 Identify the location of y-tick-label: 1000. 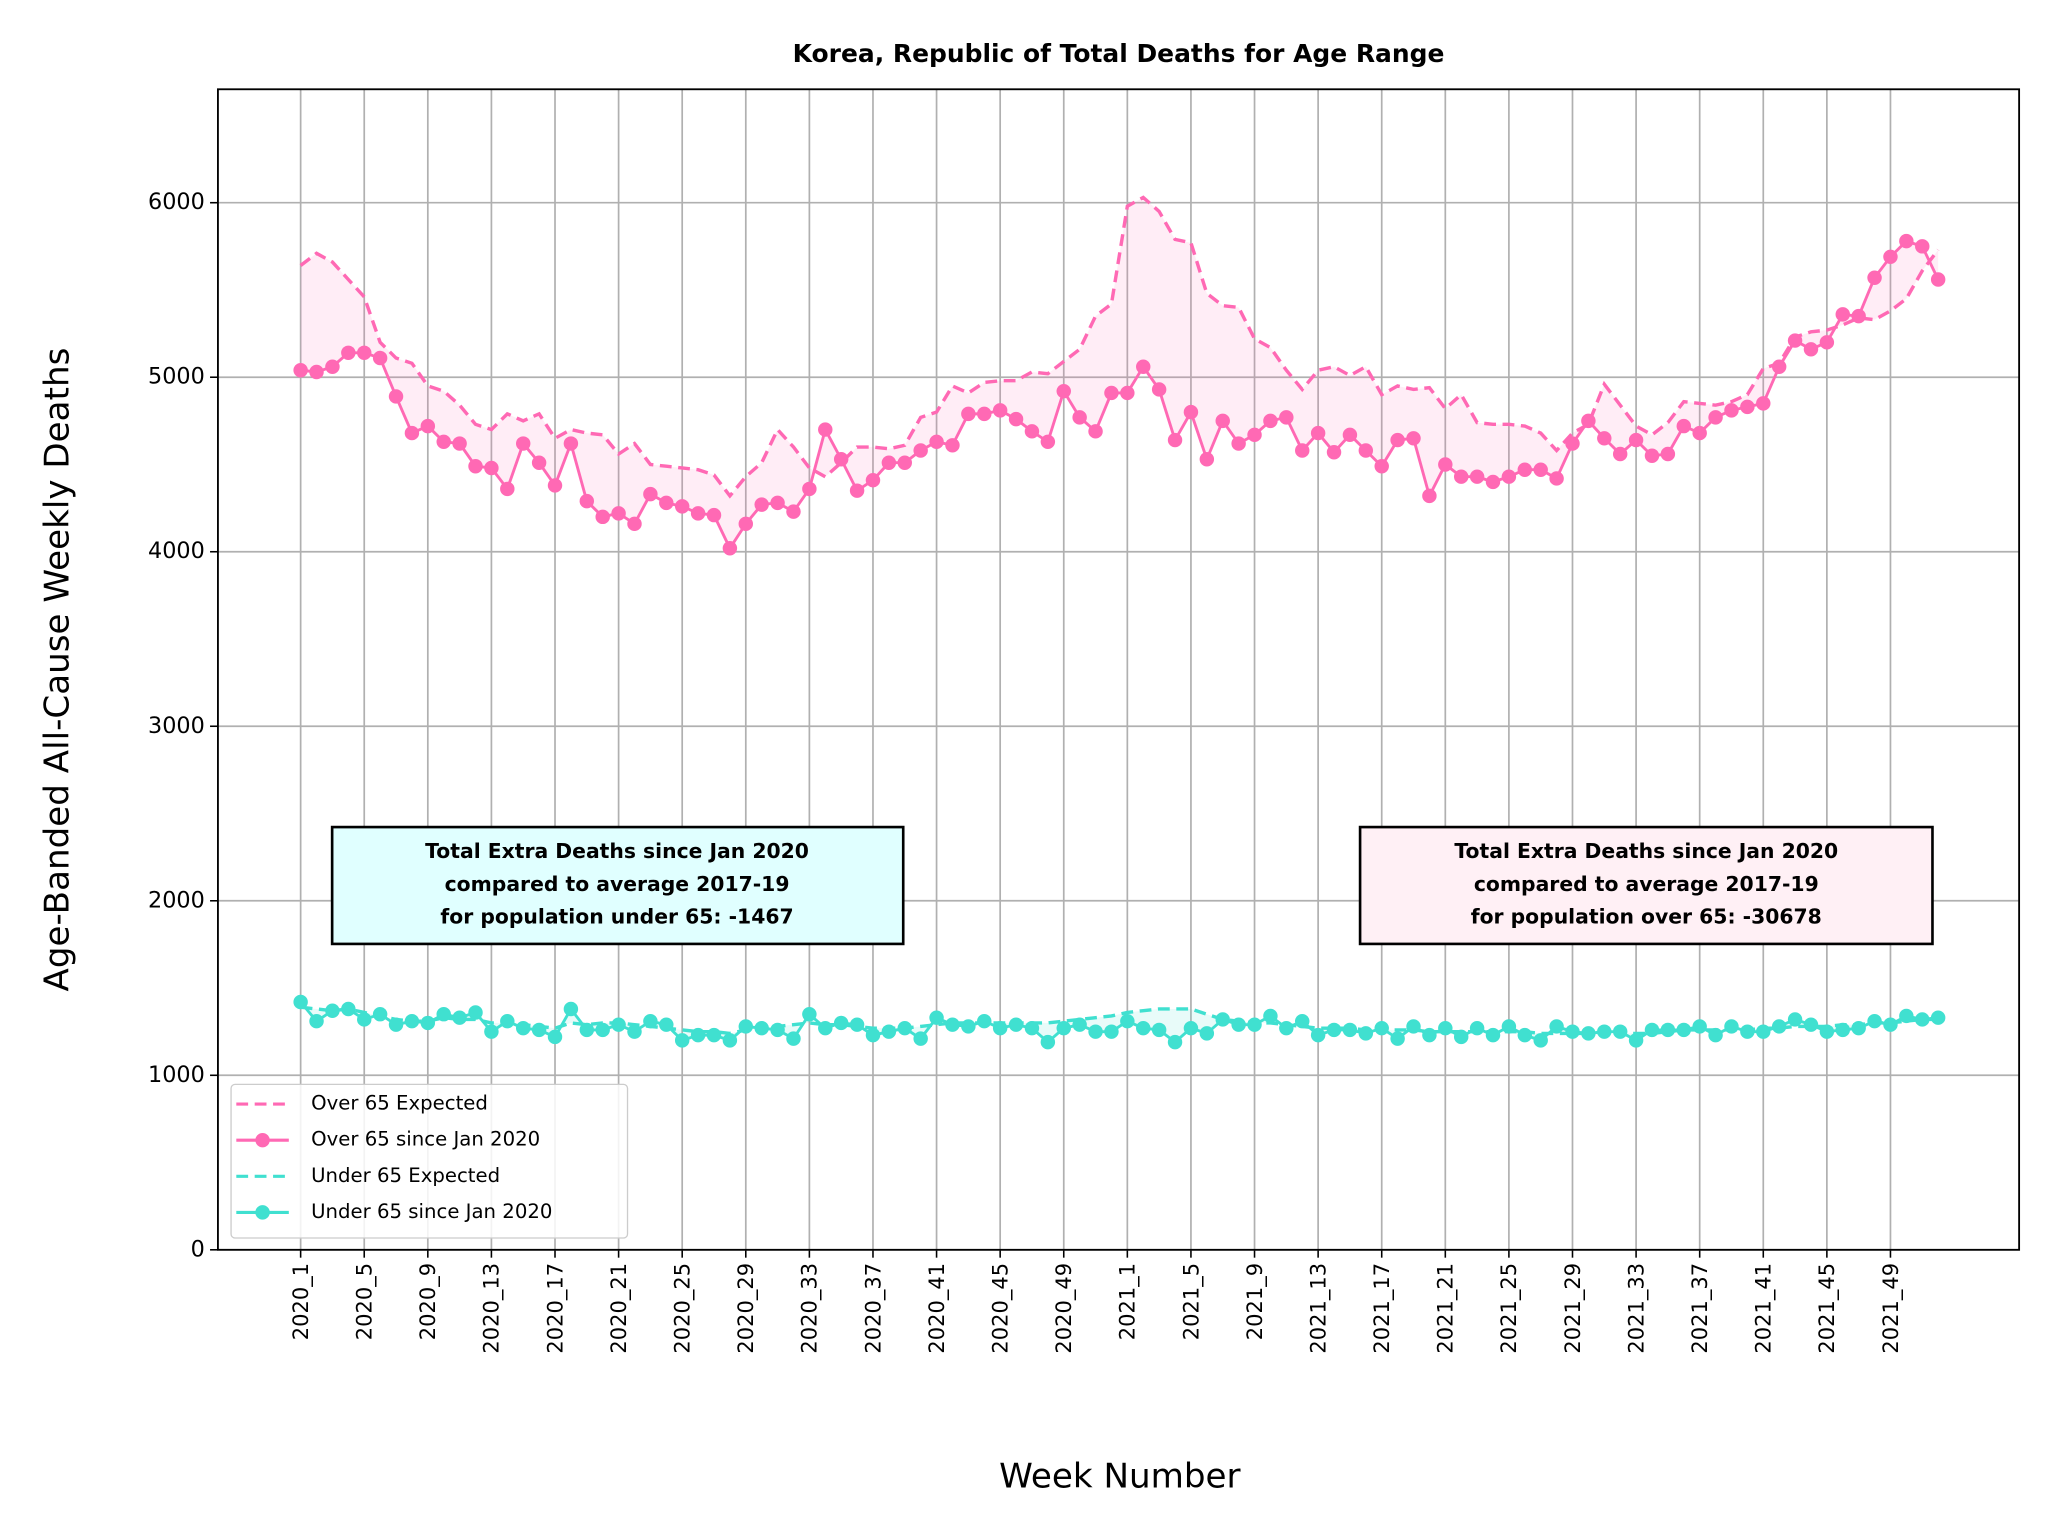
(176, 1075).